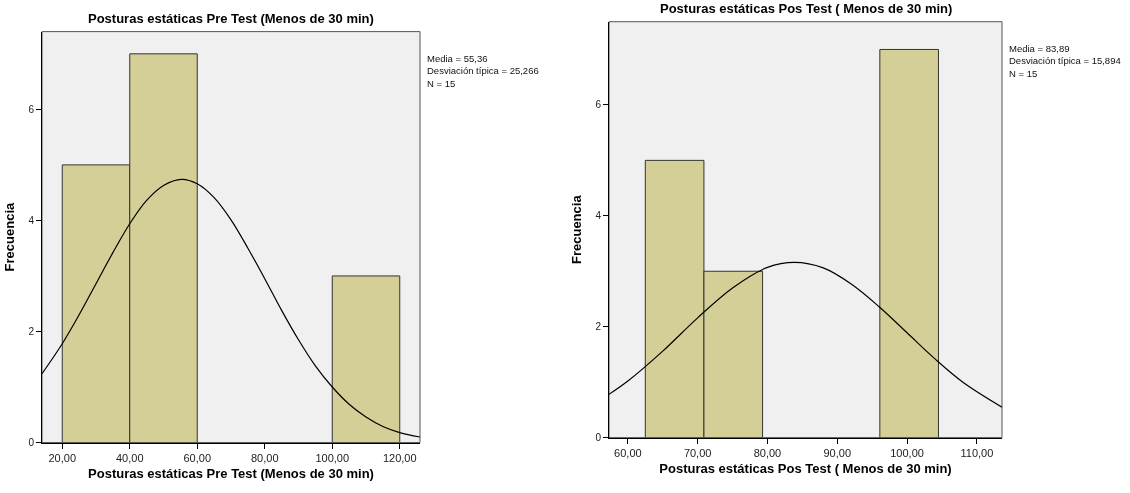  What do you see at coordinates (483, 71) in the screenshot?
I see `text: Desviación típica = 25,266` at bounding box center [483, 71].